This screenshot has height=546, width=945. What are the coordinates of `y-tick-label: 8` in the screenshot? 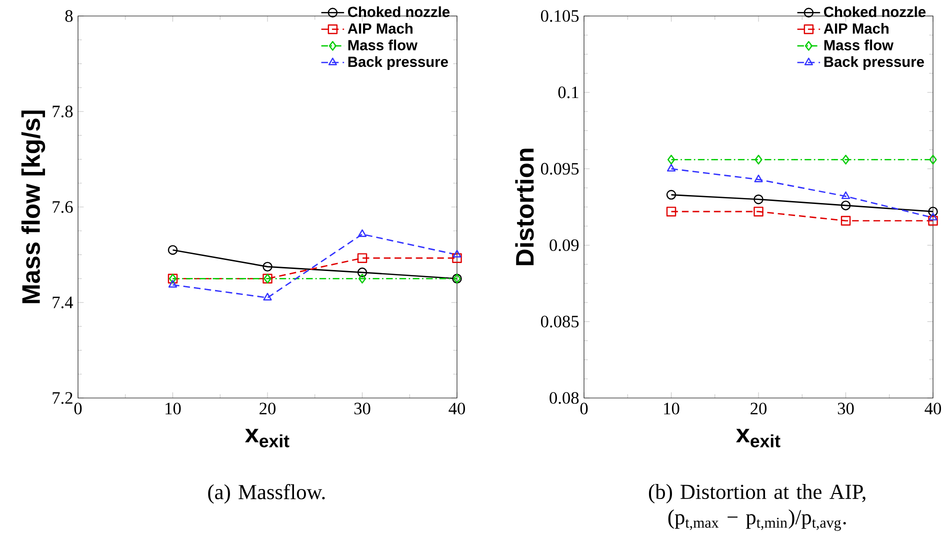 It's located at (69, 16).